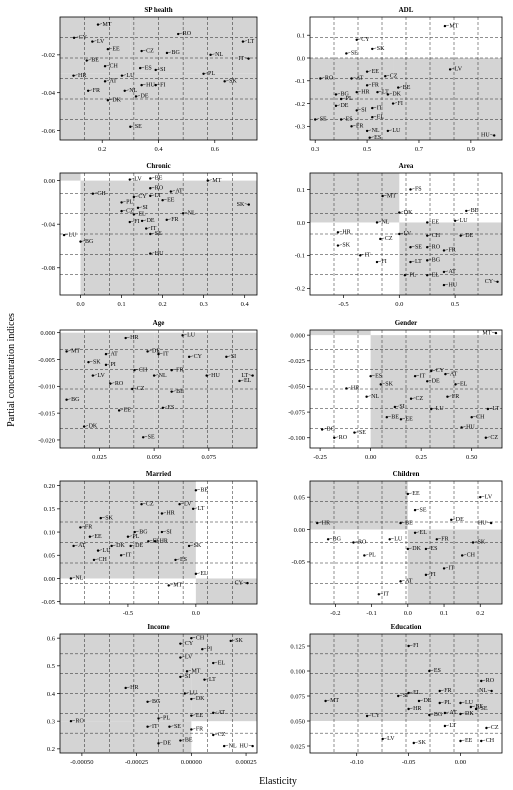  What do you see at coordinates (389, 239) in the screenshot?
I see `point-label: CZ` at bounding box center [389, 239].